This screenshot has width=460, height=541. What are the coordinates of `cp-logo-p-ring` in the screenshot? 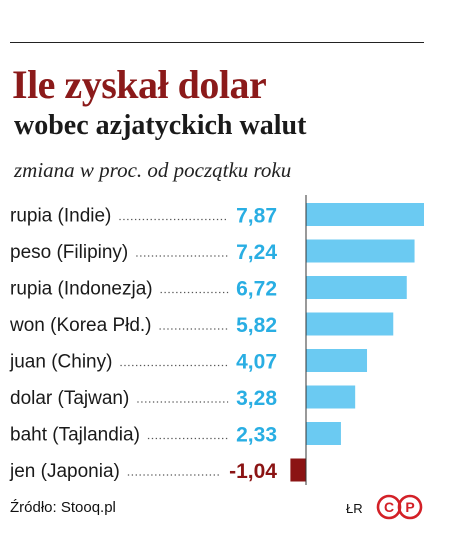 It's located at (410, 507).